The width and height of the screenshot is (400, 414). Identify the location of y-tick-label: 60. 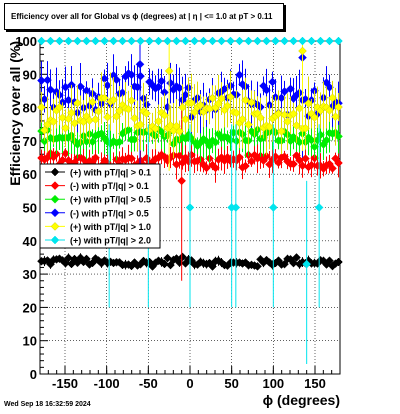
(30, 174).